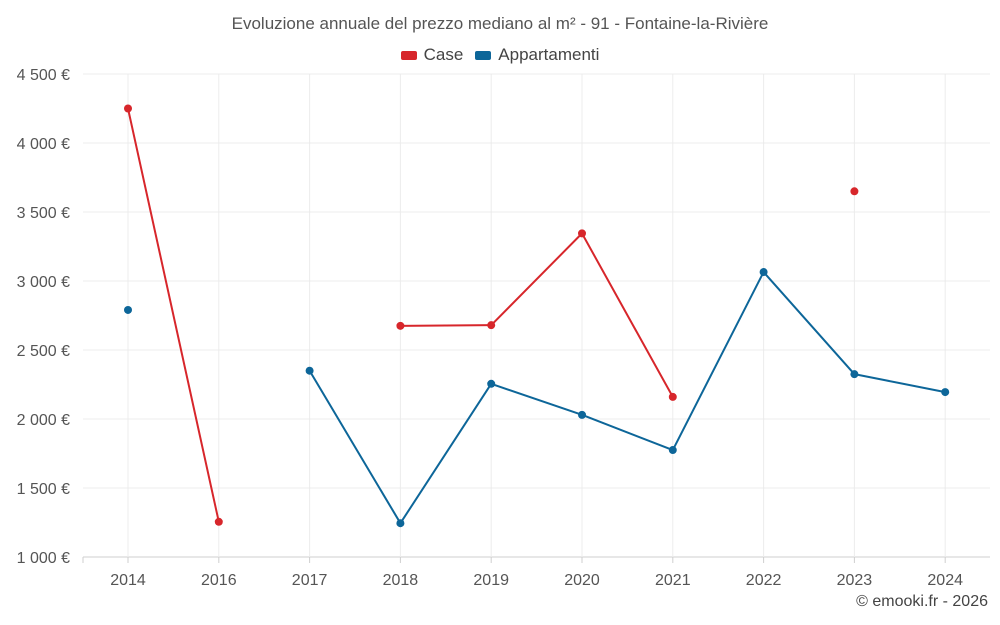 Image resolution: width=1000 pixels, height=625 pixels. I want to click on x-tick-label: 2023, so click(855, 580).